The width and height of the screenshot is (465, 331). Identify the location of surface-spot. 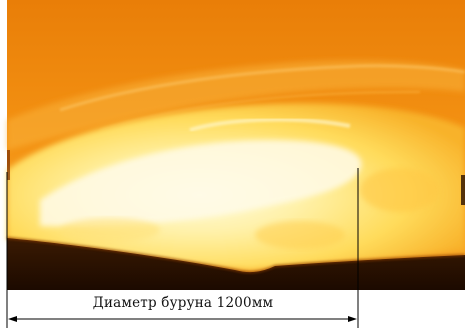
(400, 190).